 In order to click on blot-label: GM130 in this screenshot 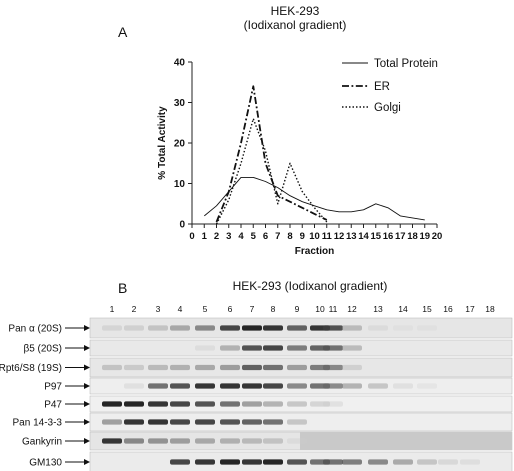, I will do `click(45, 463)`.